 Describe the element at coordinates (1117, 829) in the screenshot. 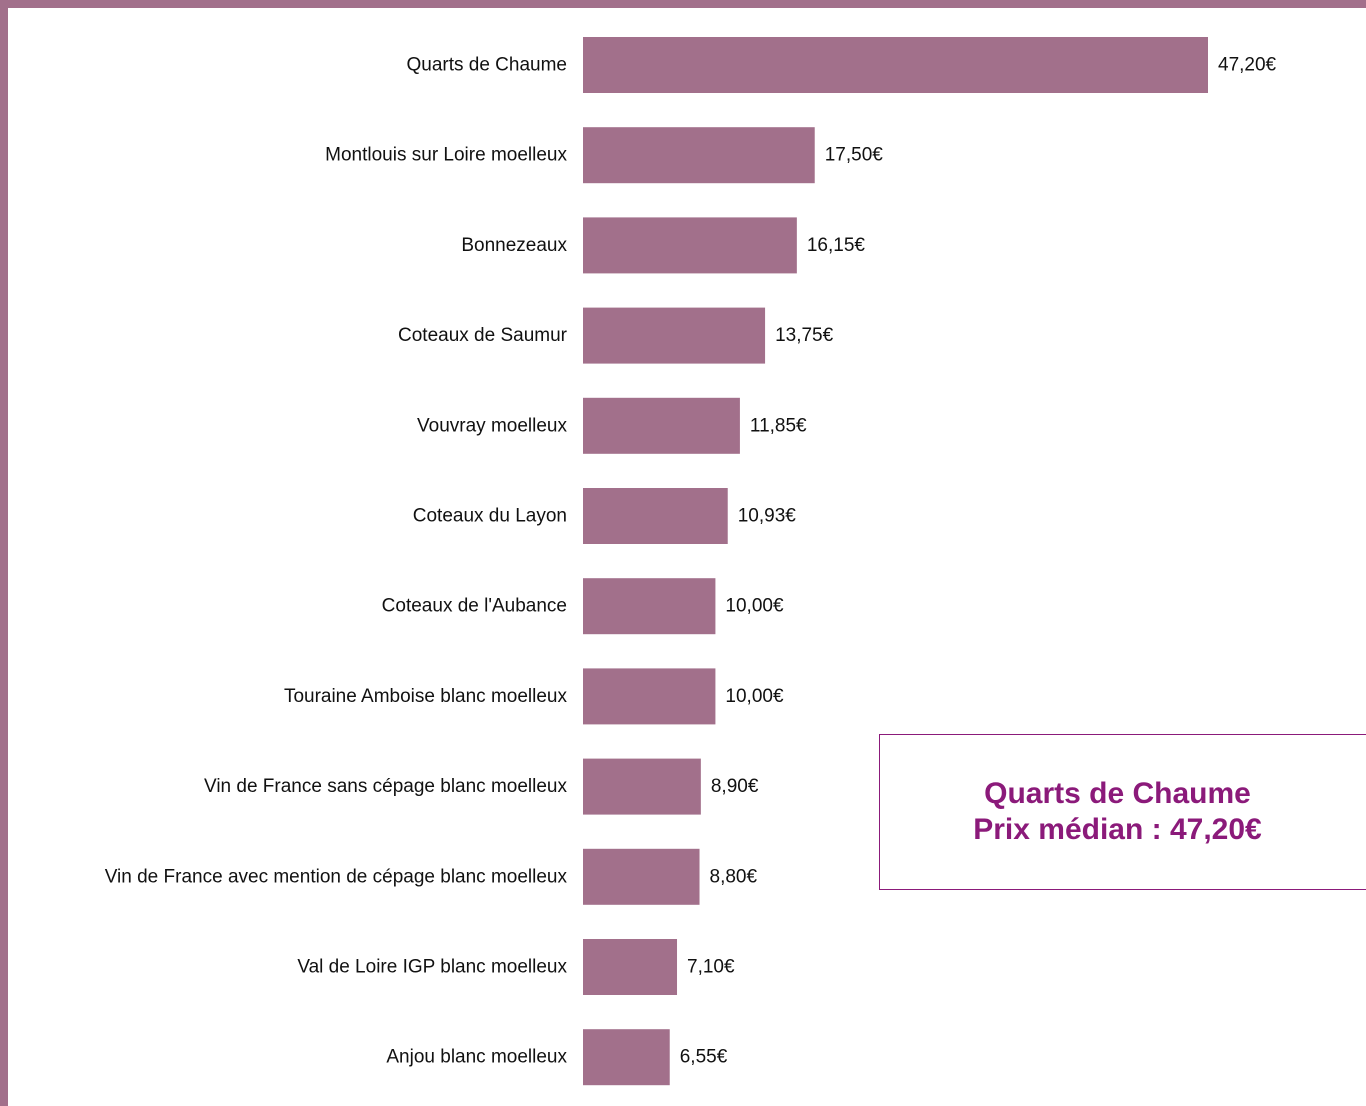

I see `callout-price: Prix médian : 47,20€` at that location.